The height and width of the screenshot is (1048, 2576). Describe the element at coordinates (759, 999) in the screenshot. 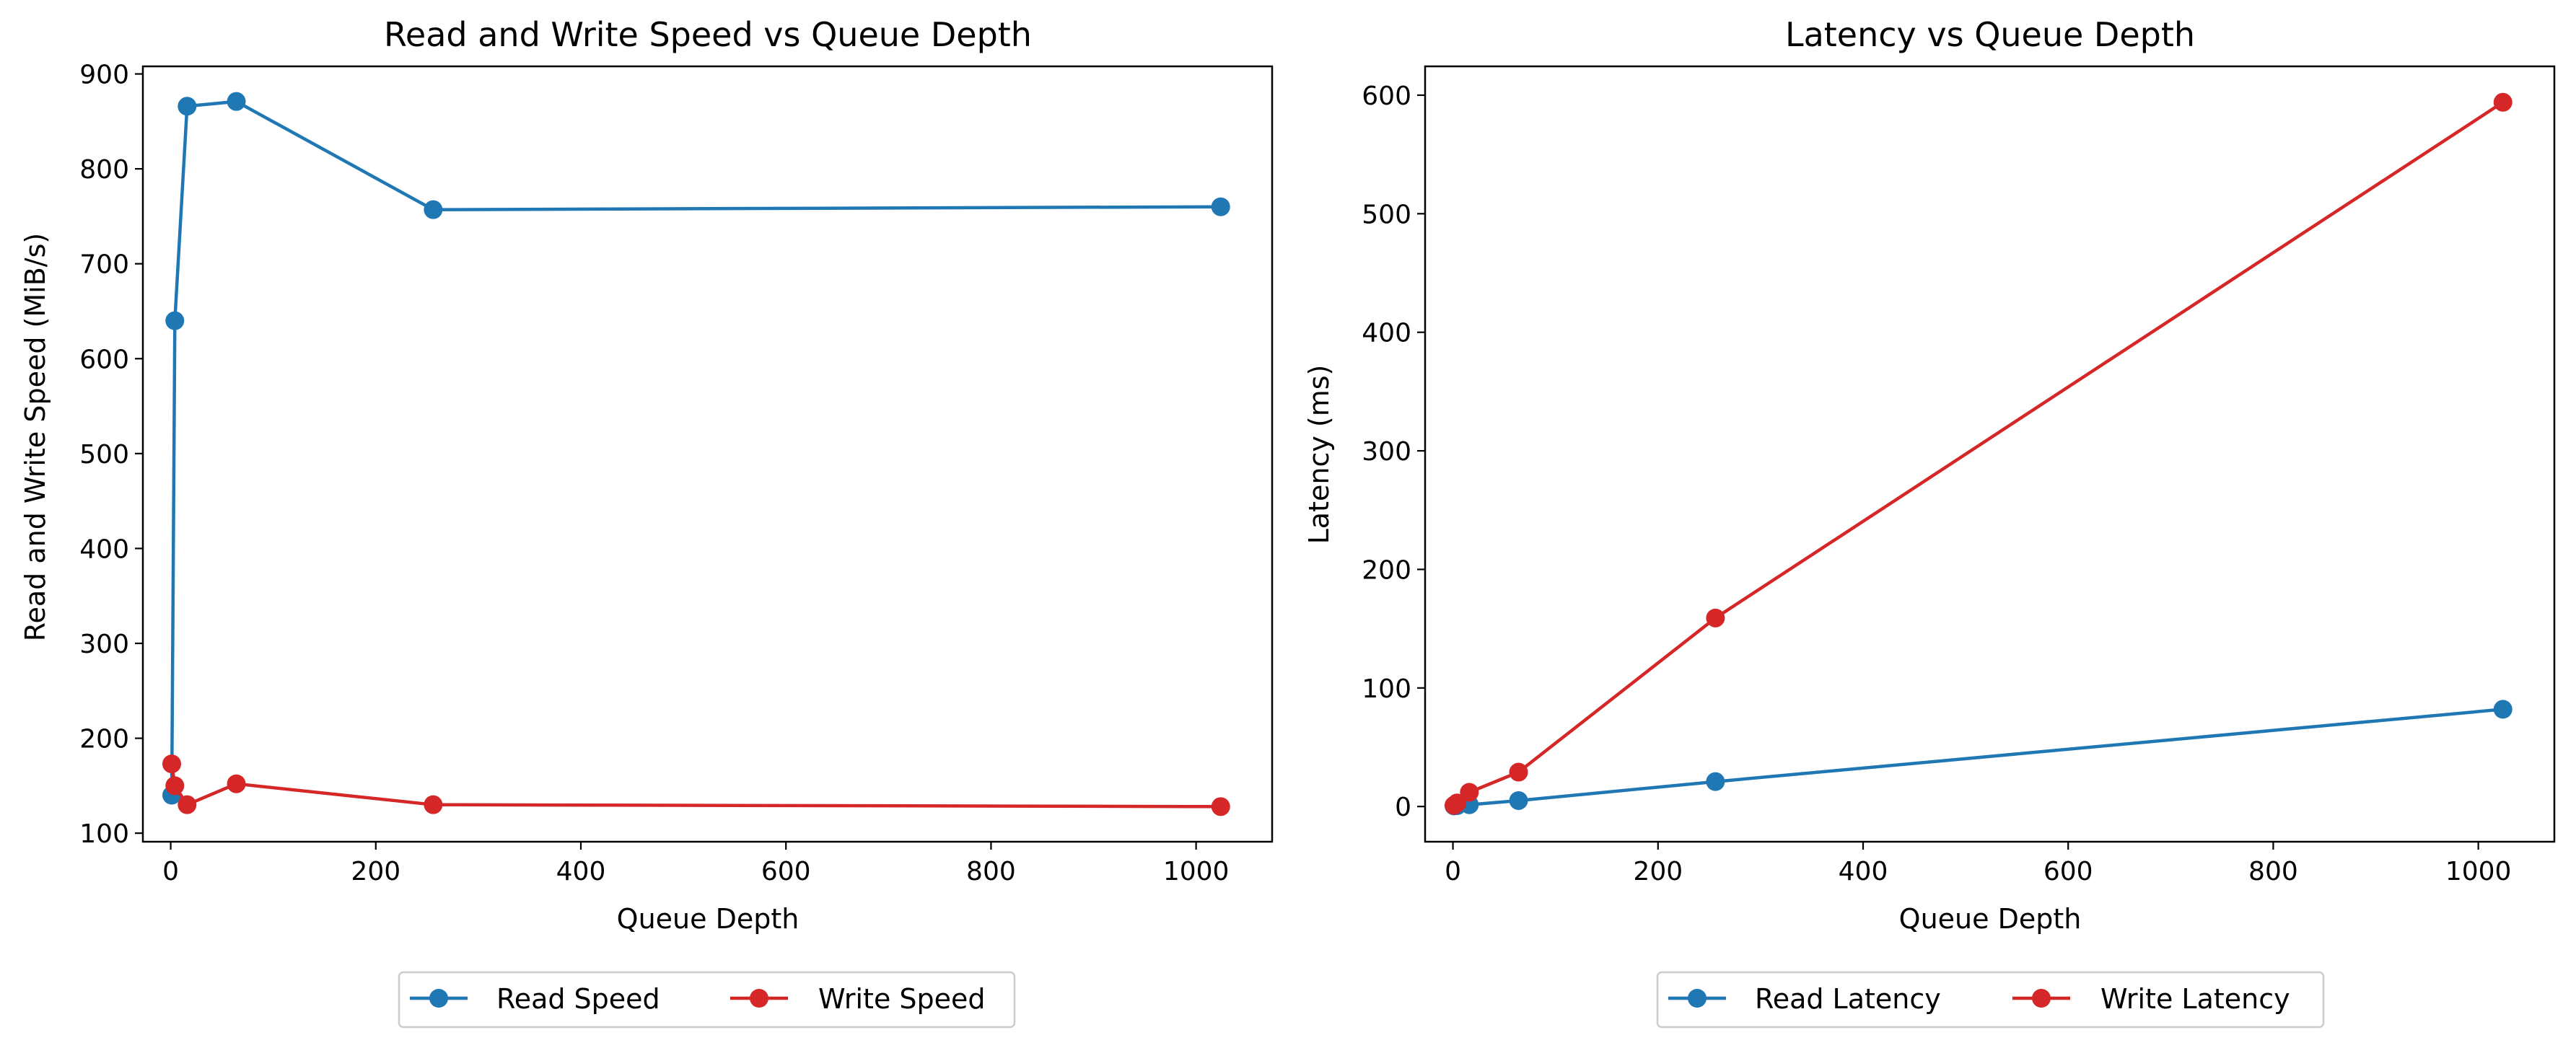

I see `legend-write-speed-marker` at that location.